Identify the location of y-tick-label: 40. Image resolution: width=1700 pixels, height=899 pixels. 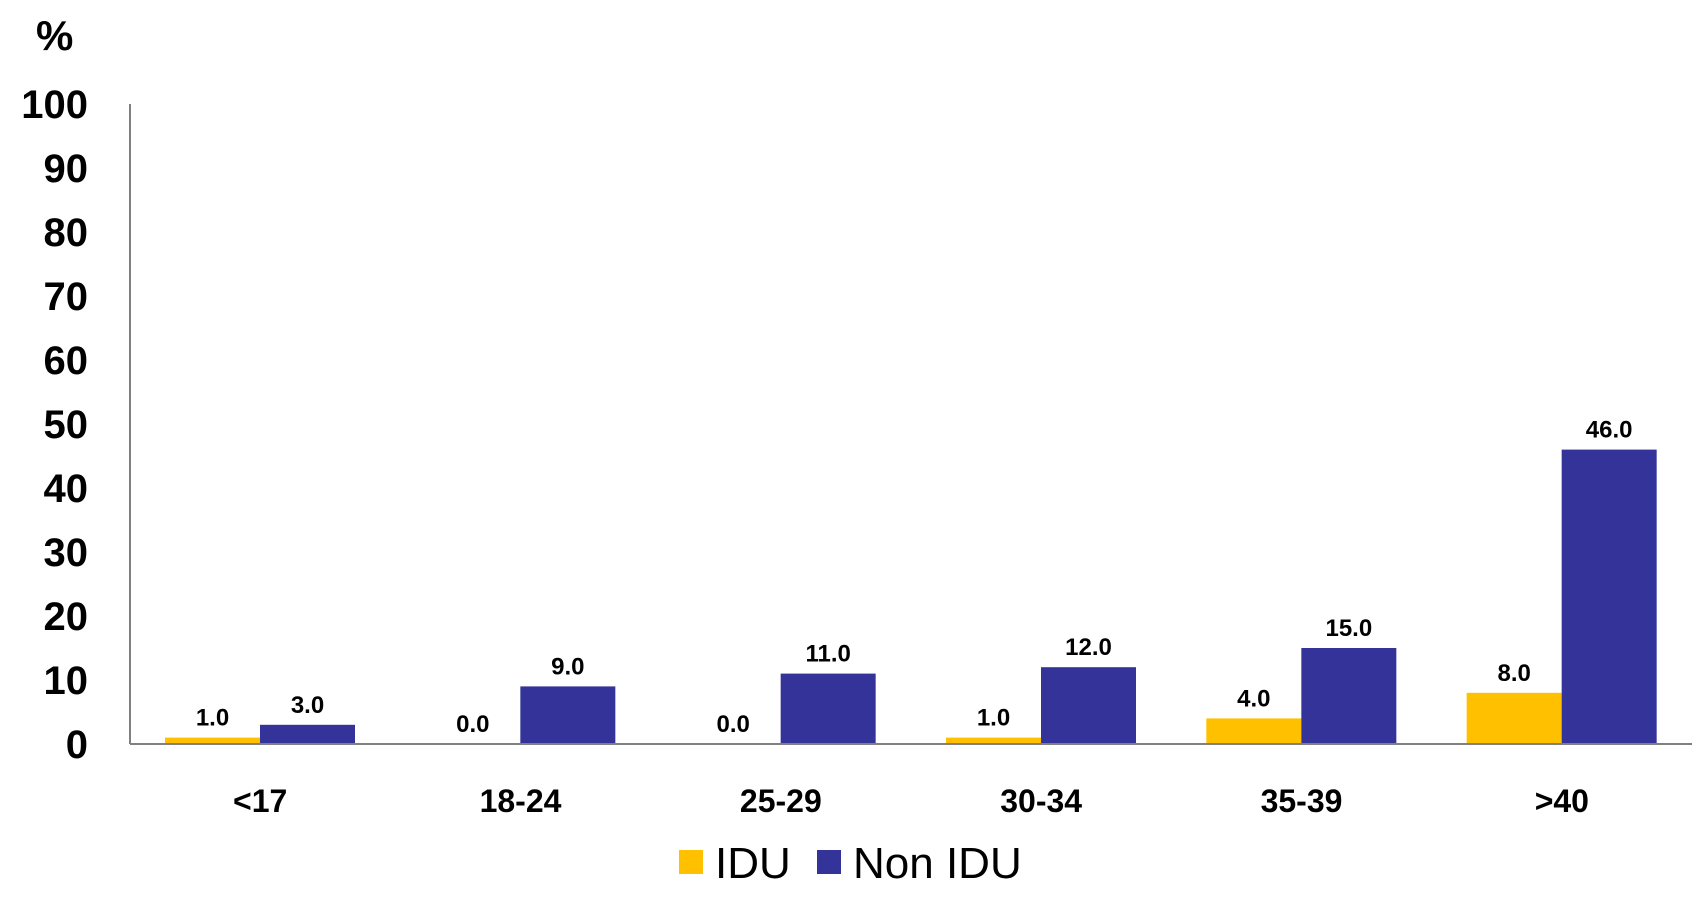
(66, 489).